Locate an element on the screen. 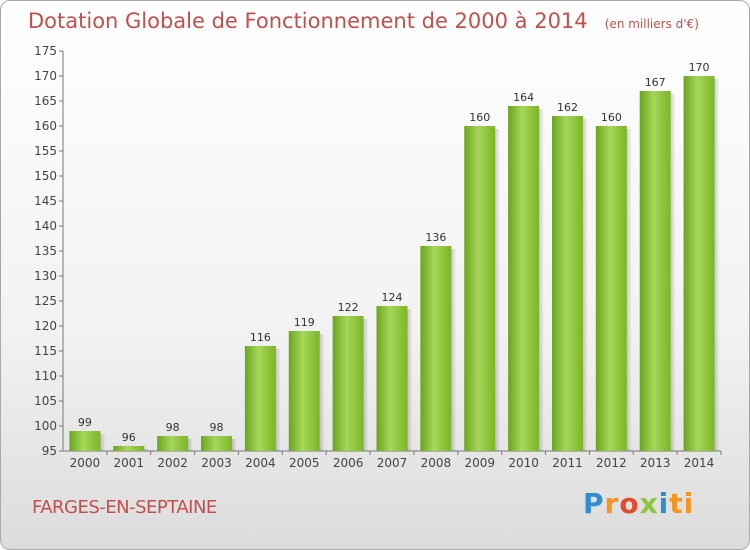 This screenshot has height=550, width=750. y-tick-label: 170 is located at coordinates (45, 76).